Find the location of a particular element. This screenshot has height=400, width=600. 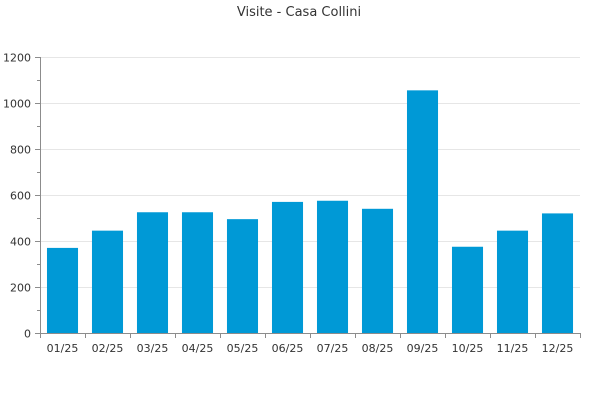

x-tick-label: 03/25 is located at coordinates (153, 348).